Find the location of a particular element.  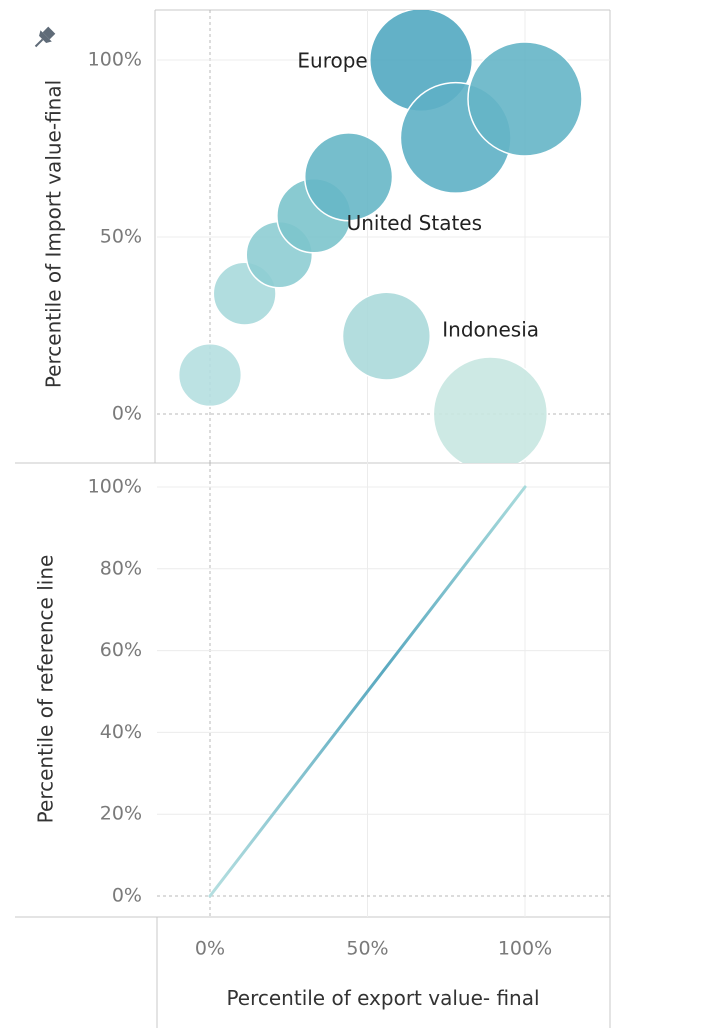

x-tick-label: 0% is located at coordinates (210, 949).